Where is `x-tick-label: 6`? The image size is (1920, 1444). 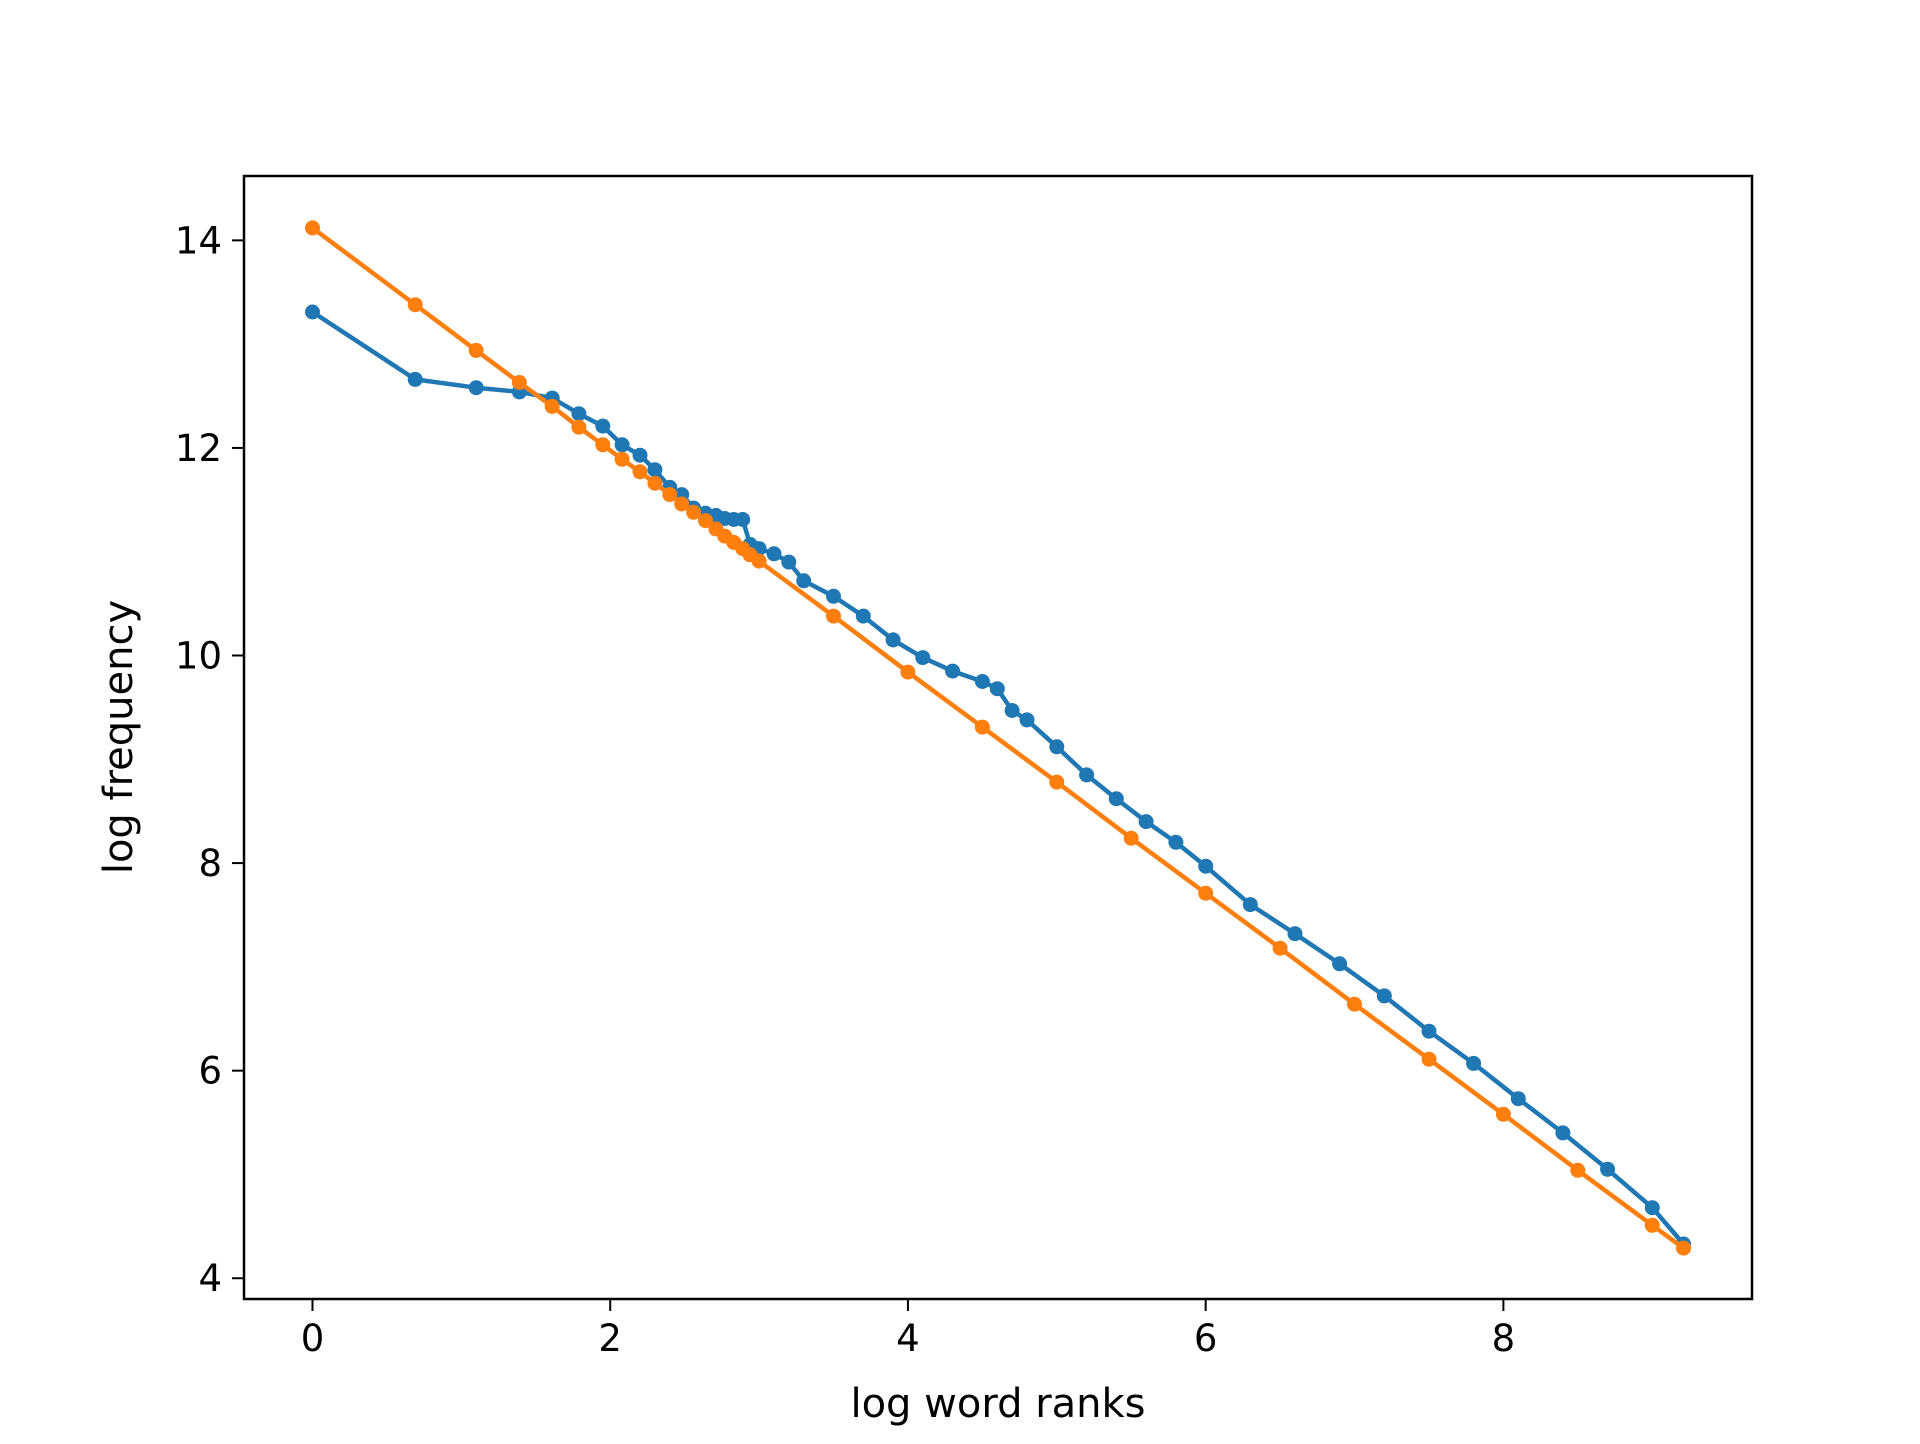
x-tick-label: 6 is located at coordinates (1206, 1338).